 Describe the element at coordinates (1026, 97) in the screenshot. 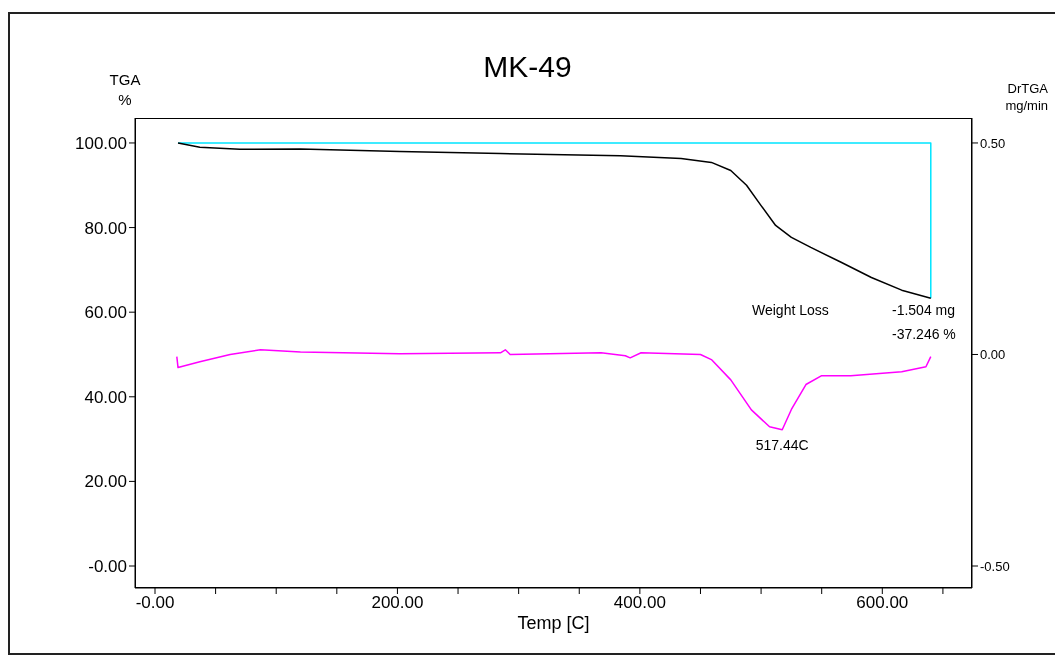

I see `y2-axis-title: DrTGA mg/min` at that location.